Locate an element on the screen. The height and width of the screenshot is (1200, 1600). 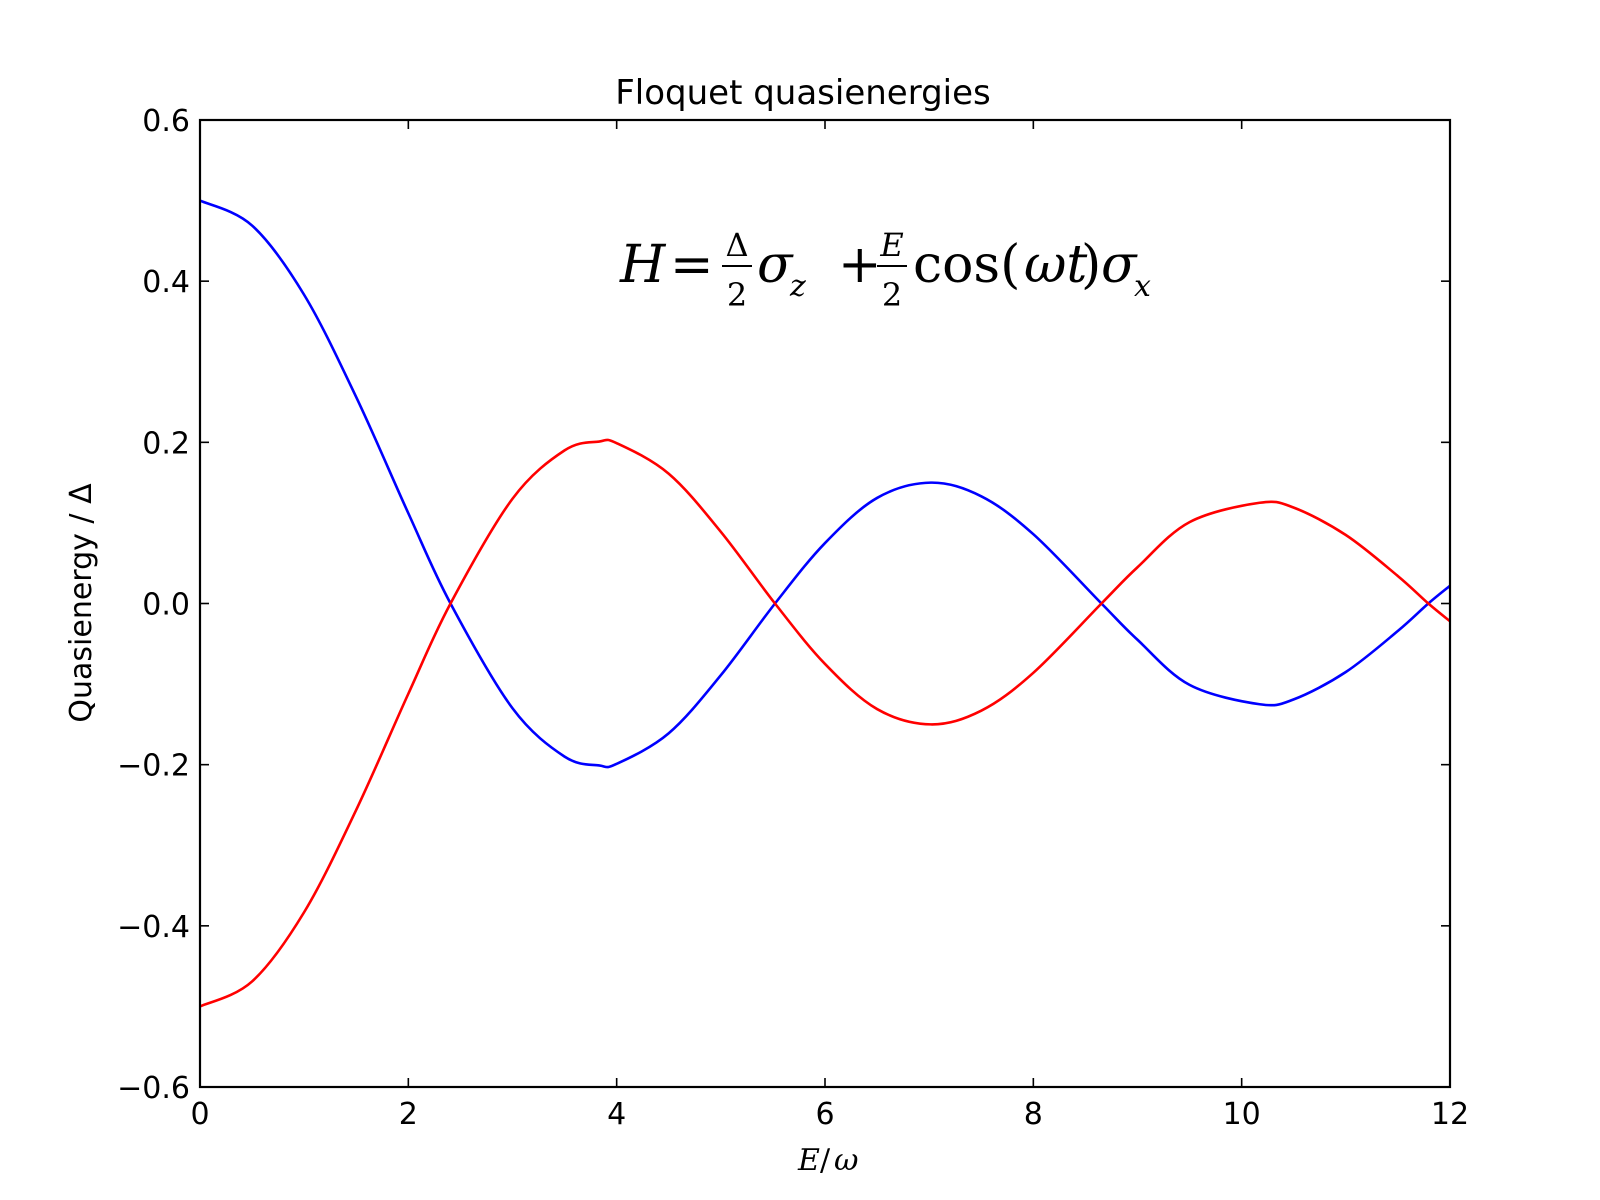
chart-title: Floquet quasienergies is located at coordinates (803, 93).